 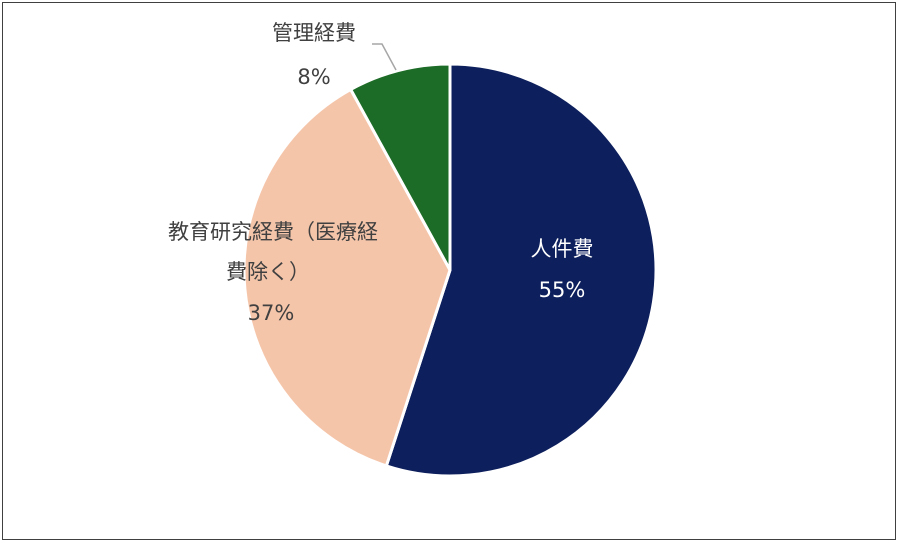 I want to click on slice-admin, so click(x=400, y=167).